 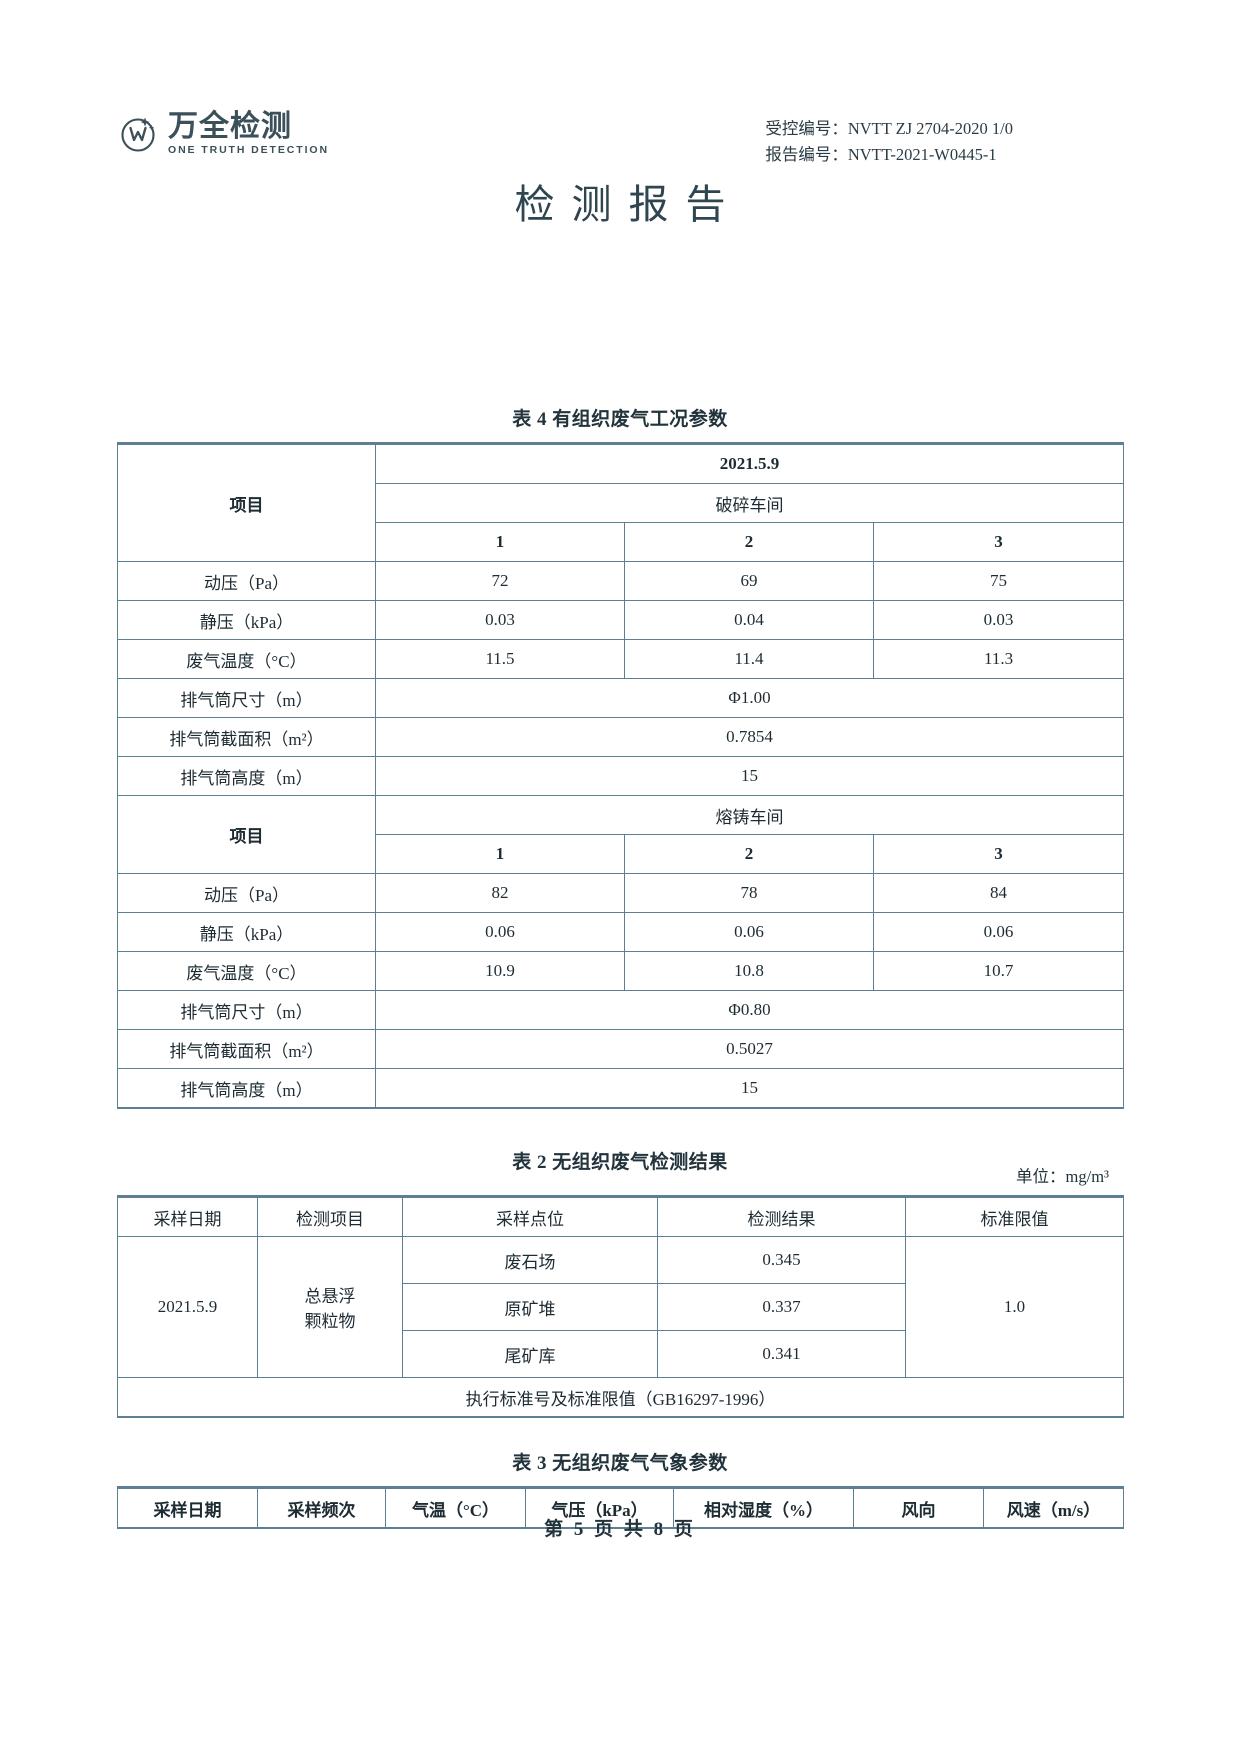 What do you see at coordinates (749, 463) in the screenshot?
I see `table4-date-header: 2021.5.9` at bounding box center [749, 463].